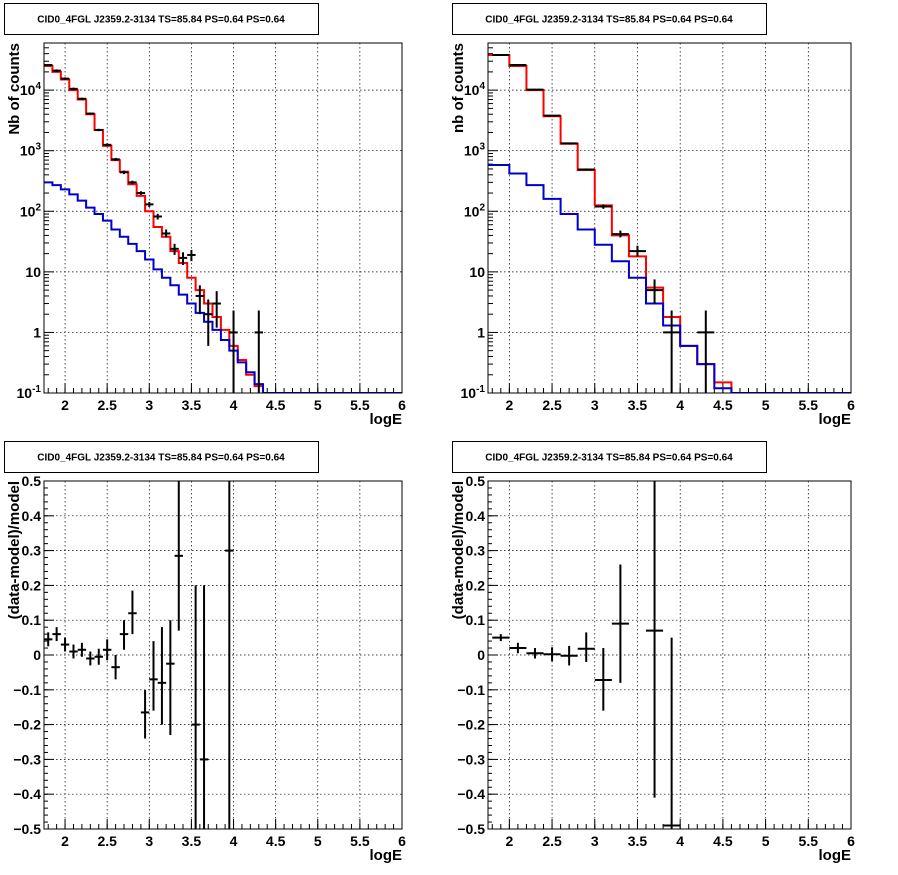 This screenshot has height=875, width=898. What do you see at coordinates (476, 551) in the screenshot?
I see `y-tick-label: 0.3` at bounding box center [476, 551].